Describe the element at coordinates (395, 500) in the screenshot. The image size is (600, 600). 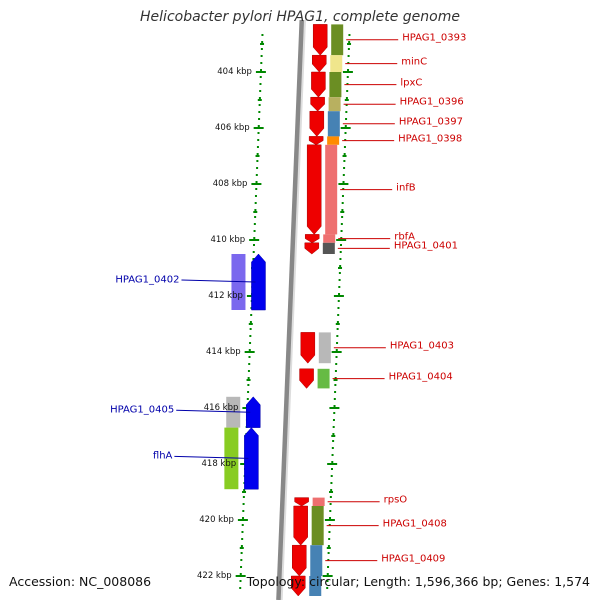
I see `gene-label-rpsO: rpsO` at that location.